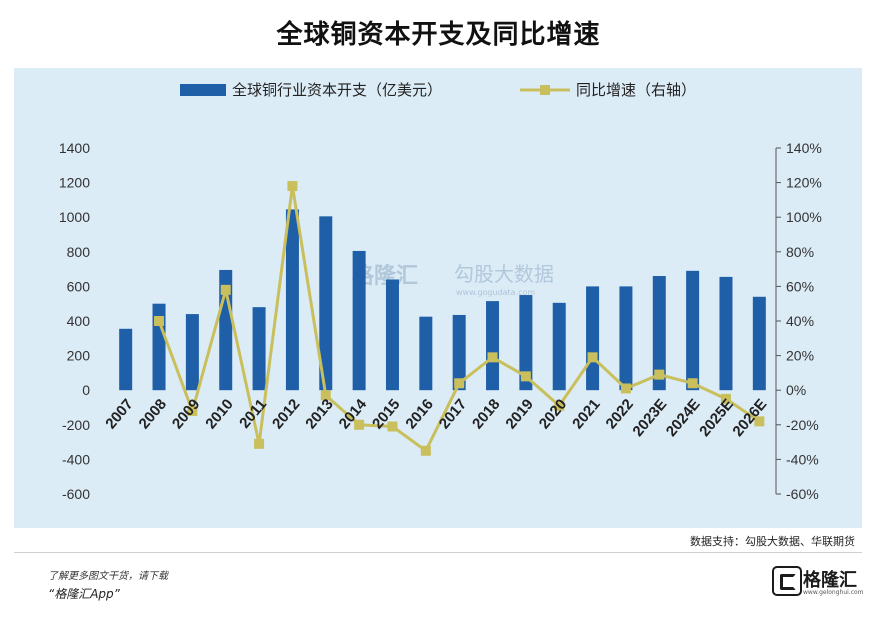 The width and height of the screenshot is (877, 621). Describe the element at coordinates (119, 414) in the screenshot. I see `x-tick-label: 2007` at that location.